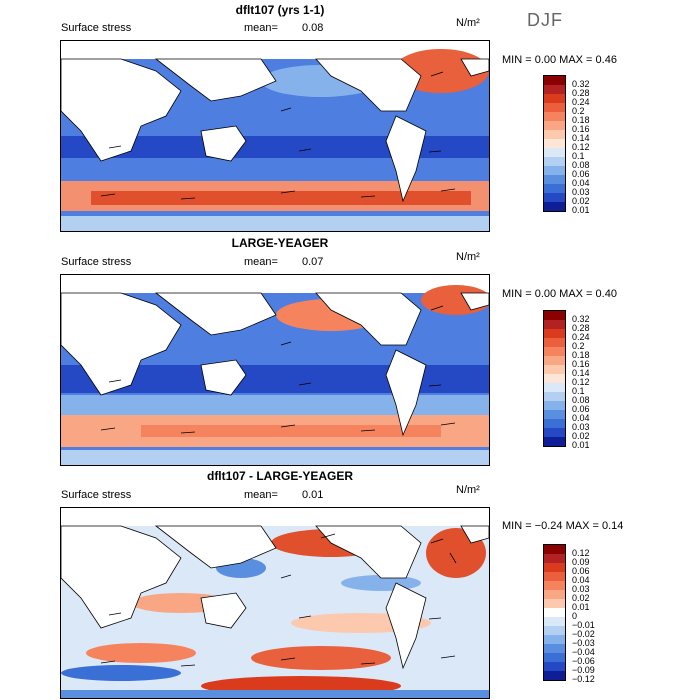 The height and width of the screenshot is (700, 700). I want to click on panel-1-variable: Surface stress, so click(96, 28).